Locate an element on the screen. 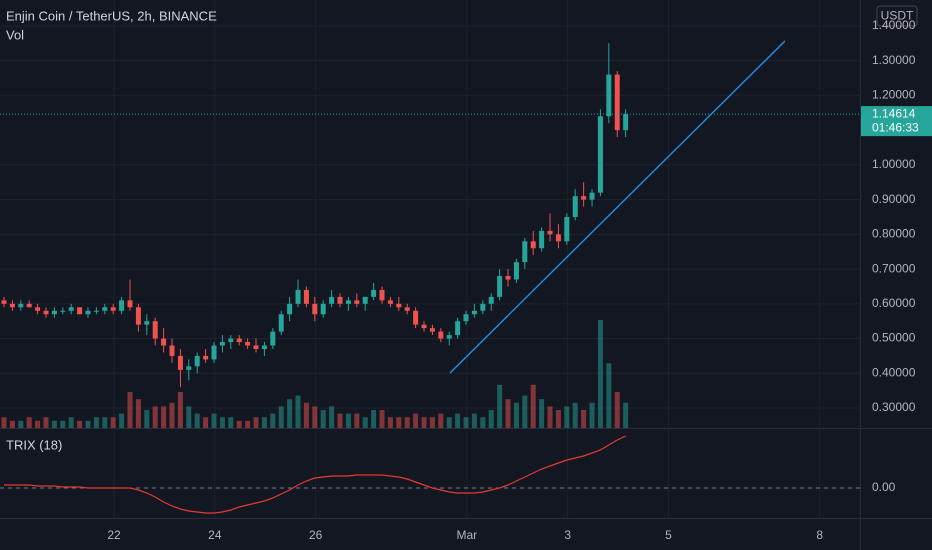  volume-label: Vol is located at coordinates (15, 34).